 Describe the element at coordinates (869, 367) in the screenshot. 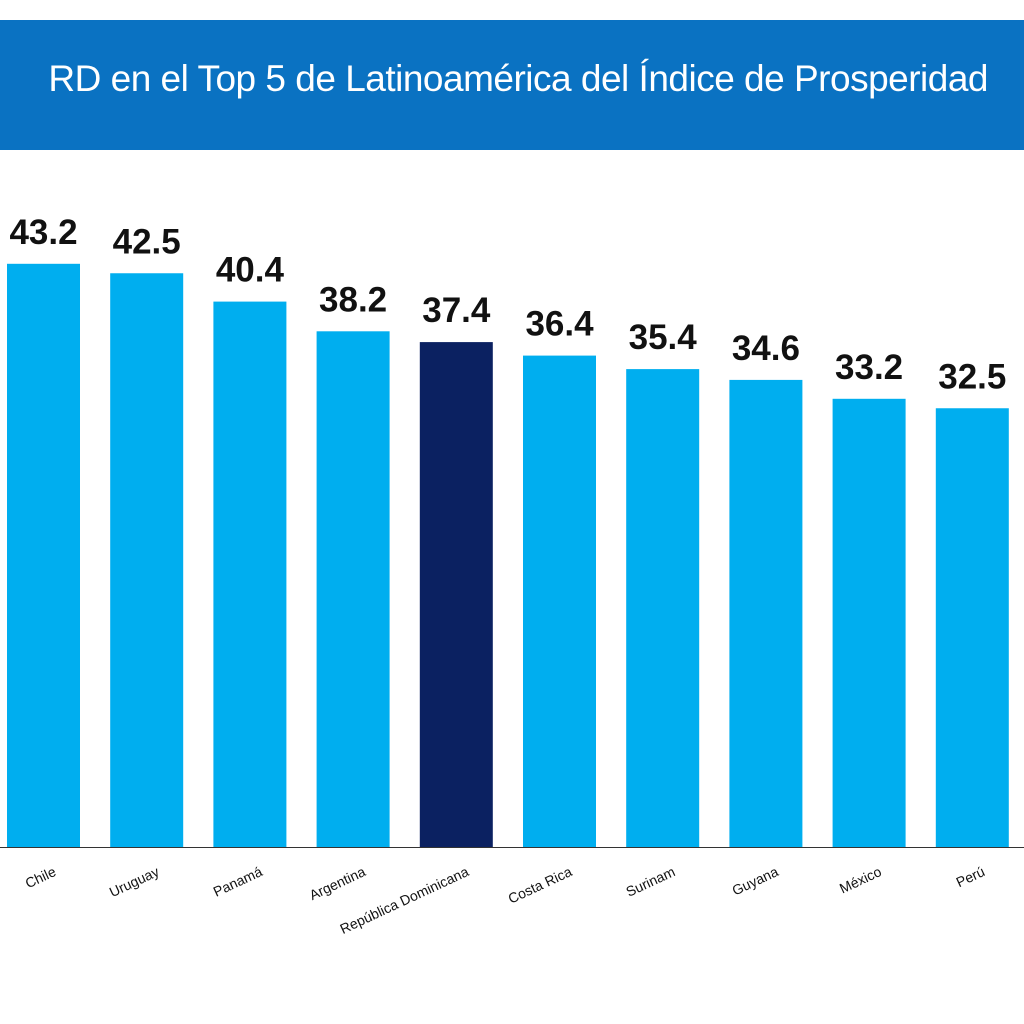

I see `value-label-8: 33.2` at that location.